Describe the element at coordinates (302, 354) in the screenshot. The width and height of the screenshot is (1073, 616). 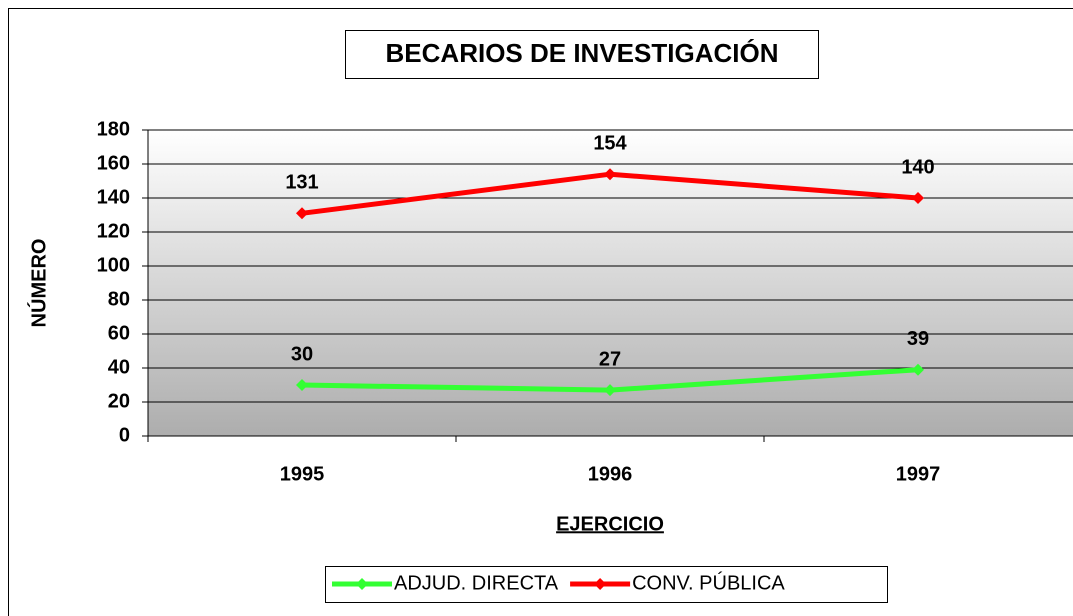
I see `data-label: 30` at that location.